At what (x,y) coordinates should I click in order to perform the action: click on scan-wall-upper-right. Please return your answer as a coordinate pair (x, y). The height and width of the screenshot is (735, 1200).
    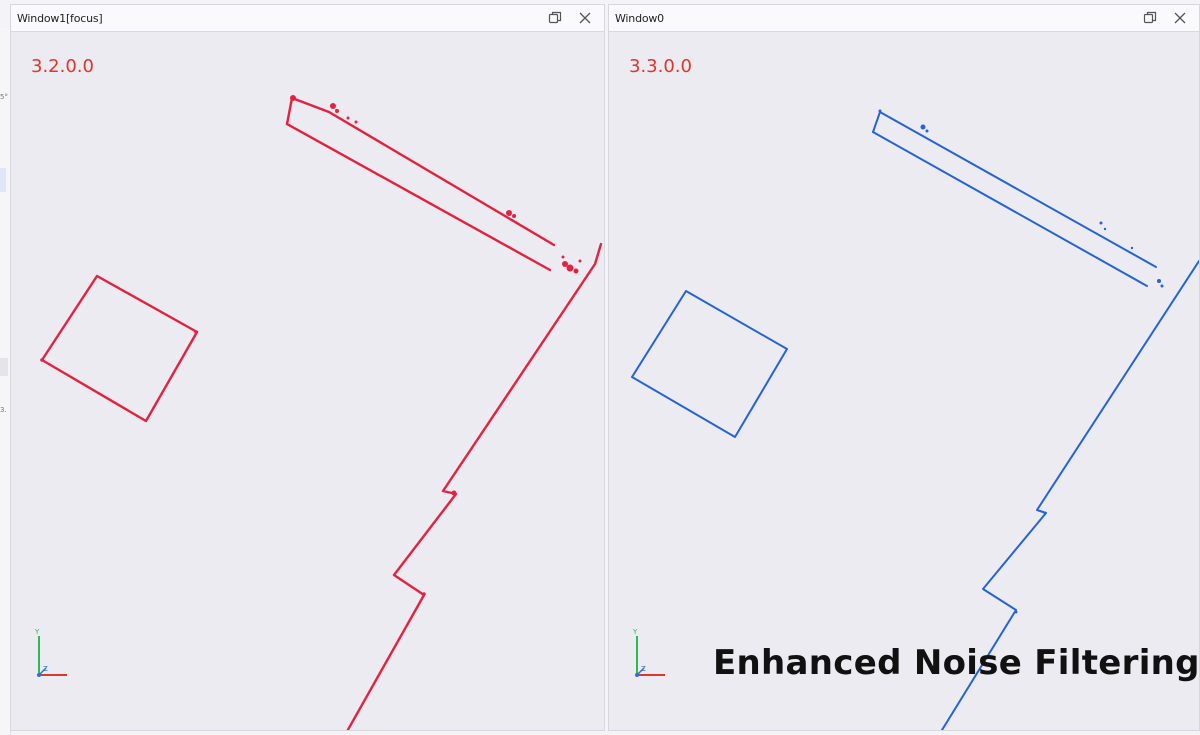
    Looking at the image, I should click on (1018, 189).